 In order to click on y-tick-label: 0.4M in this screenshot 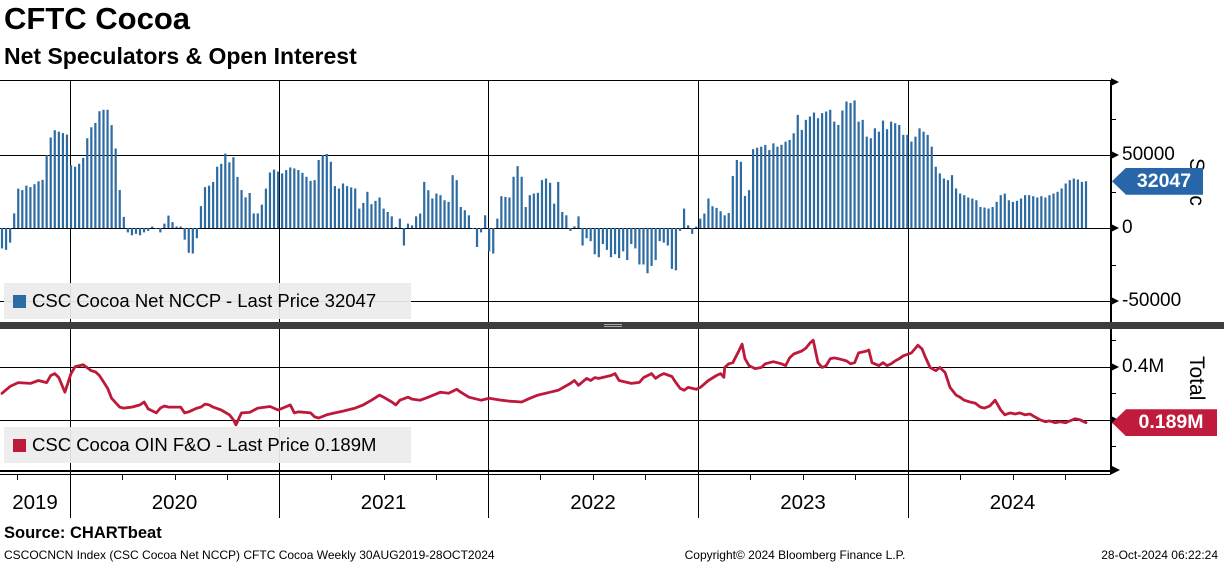, I will do `click(1143, 366)`.